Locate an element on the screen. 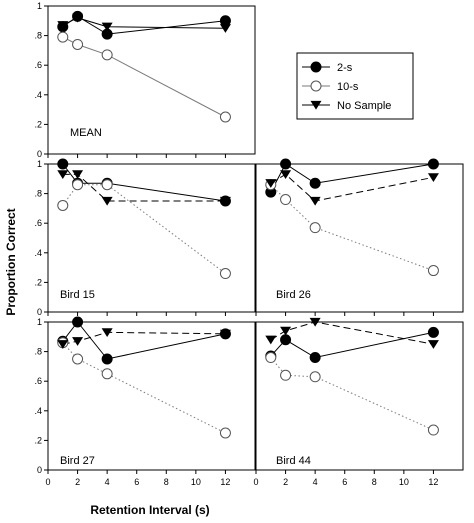 The height and width of the screenshot is (523, 474). panel-bird-15: 0 .2 .4 .6 .8 1 Bird 15 is located at coordinates (145, 237).